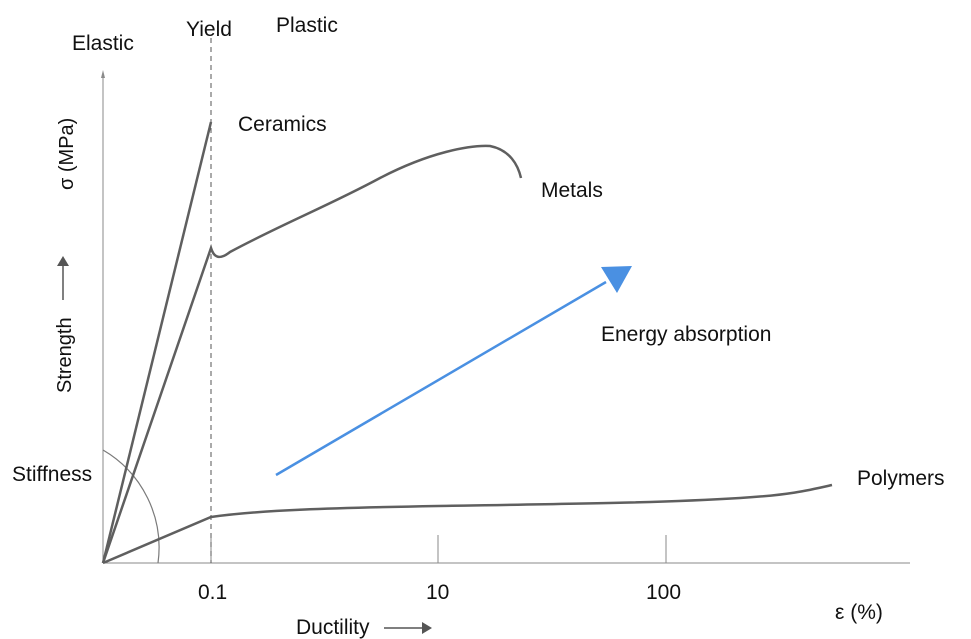 The width and height of the screenshot is (971, 639). Describe the element at coordinates (307, 25) in the screenshot. I see `plastic-label: Plastic` at that location.